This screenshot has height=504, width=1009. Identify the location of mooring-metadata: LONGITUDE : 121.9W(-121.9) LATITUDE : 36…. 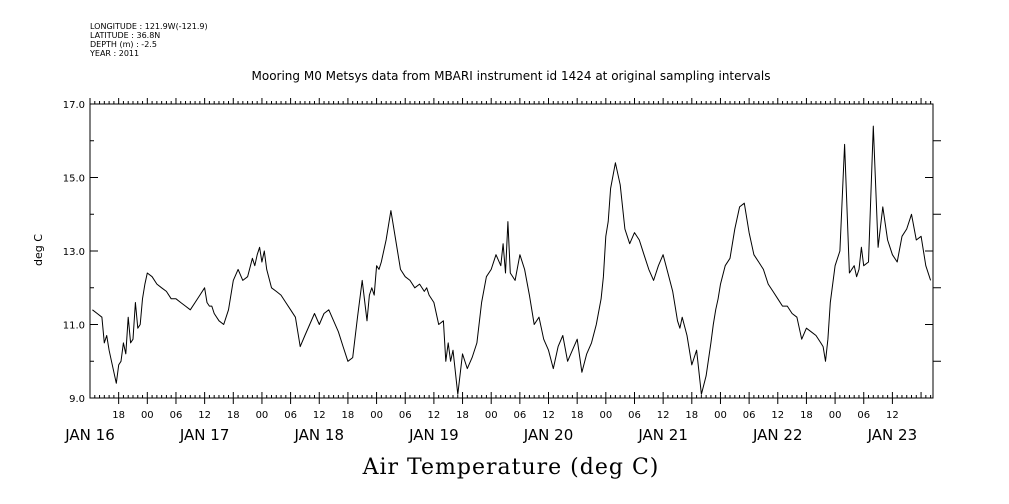
(149, 40).